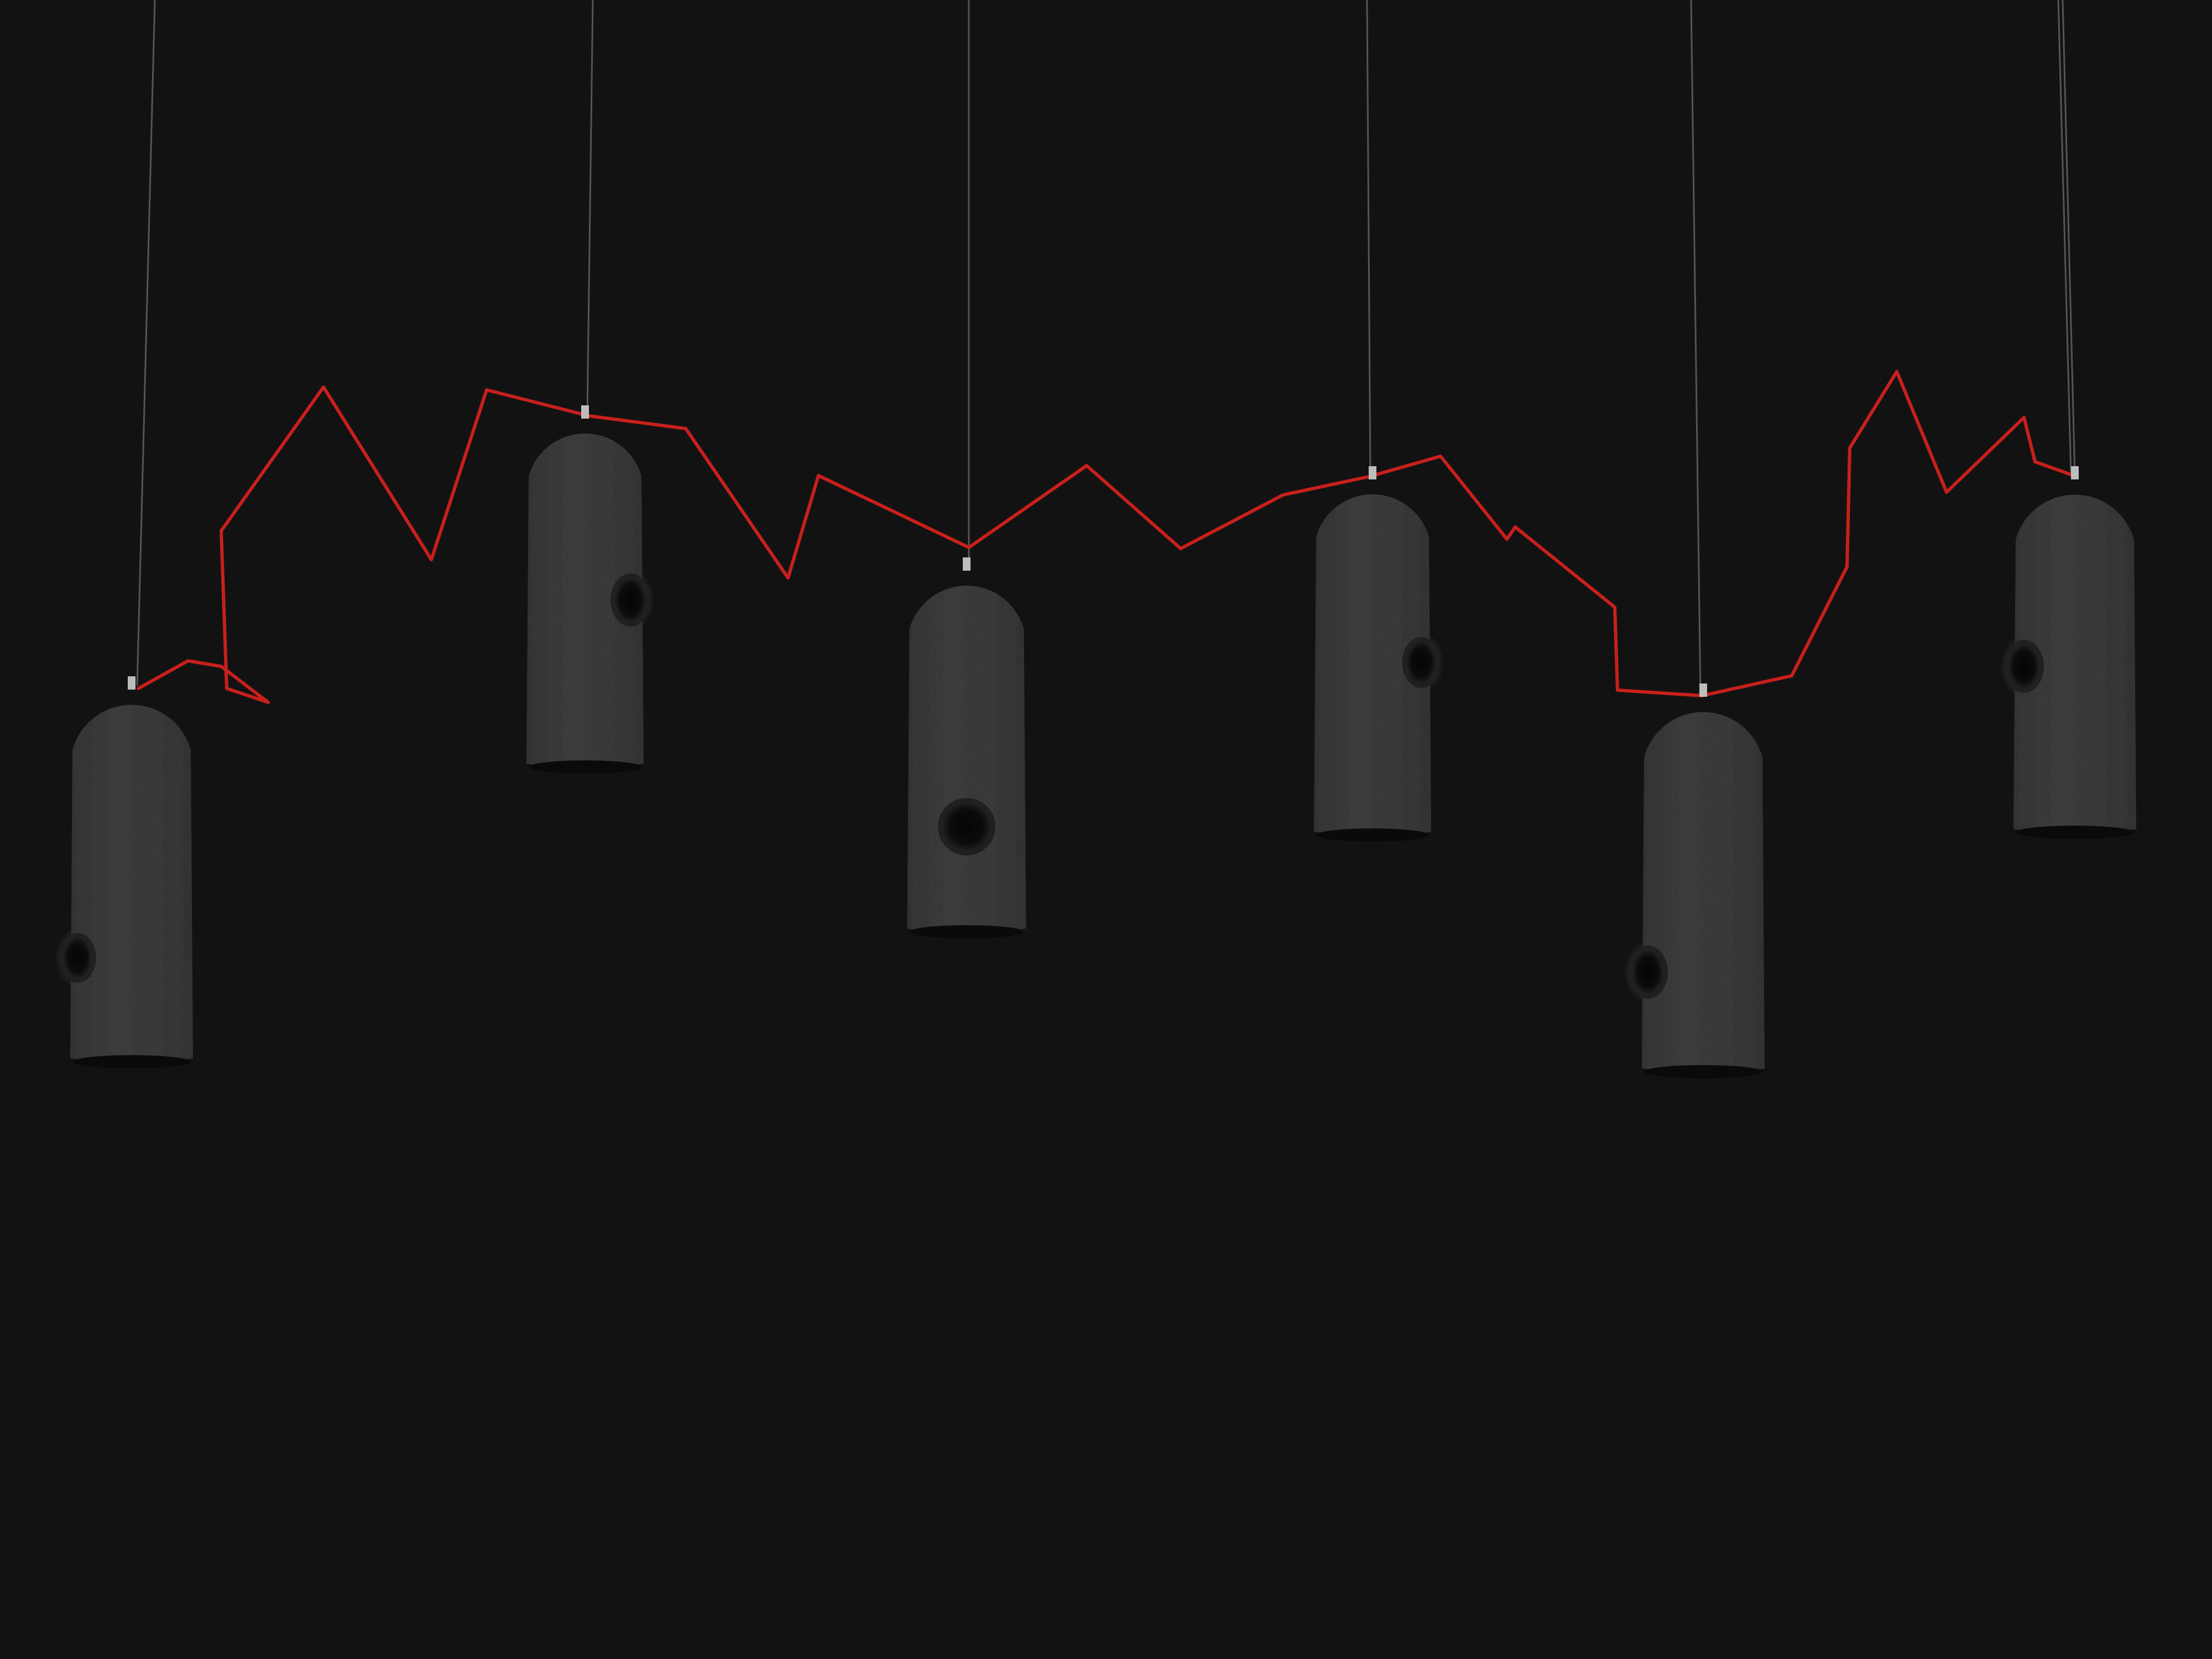 The height and width of the screenshot is (1659, 2212). I want to click on suspension-wire-6b, so click(2069, 238).